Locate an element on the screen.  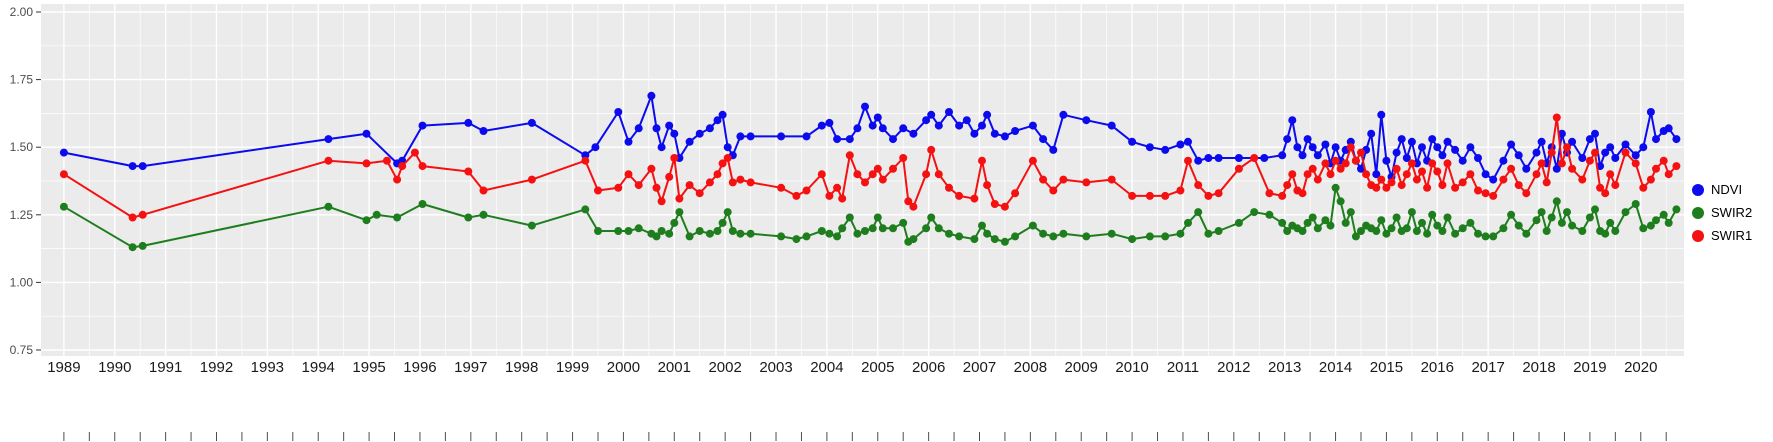
legend-label-swir1: SWIR1 is located at coordinates (1732, 235).